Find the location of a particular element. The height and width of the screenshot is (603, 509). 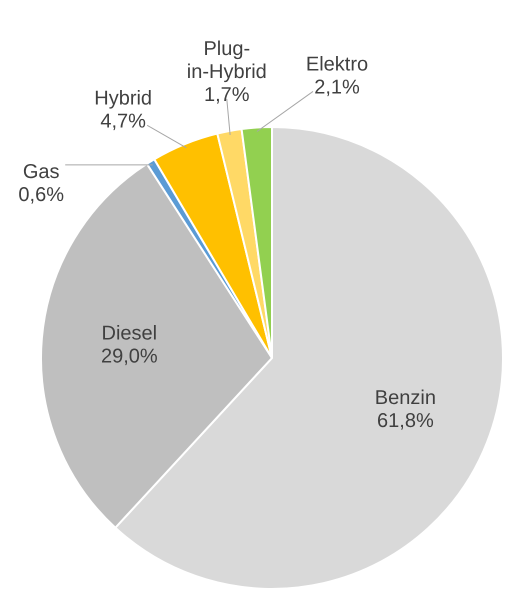

data-label: 4,7% is located at coordinates (123, 121).